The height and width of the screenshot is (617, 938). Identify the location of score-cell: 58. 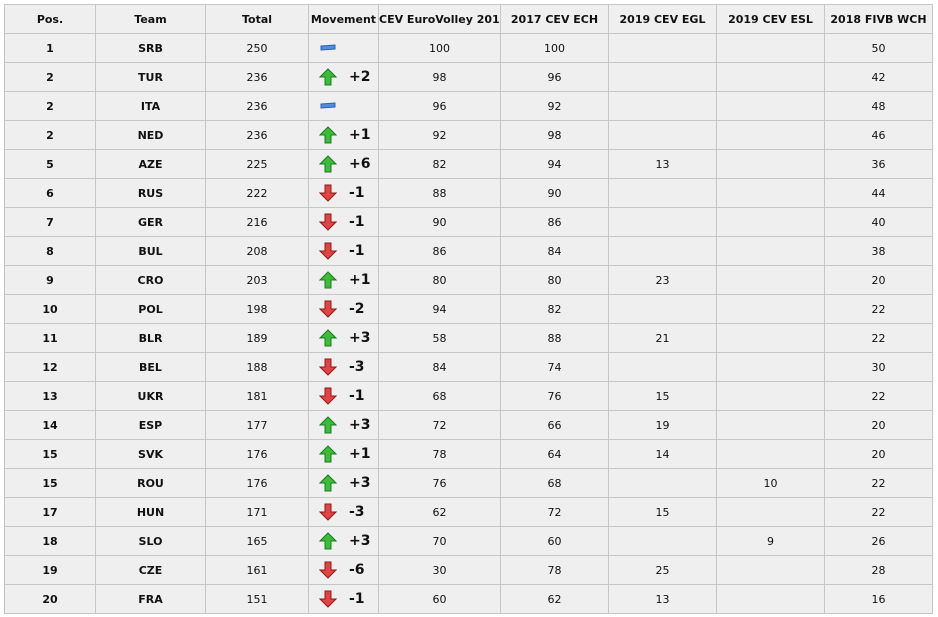
(439, 338).